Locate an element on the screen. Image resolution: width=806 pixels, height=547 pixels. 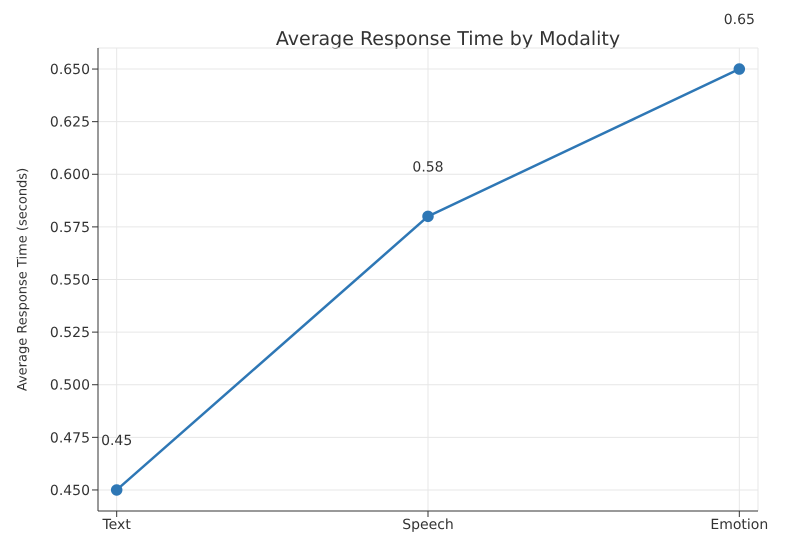
y-tick-label: 0.475 is located at coordinates (70, 438).